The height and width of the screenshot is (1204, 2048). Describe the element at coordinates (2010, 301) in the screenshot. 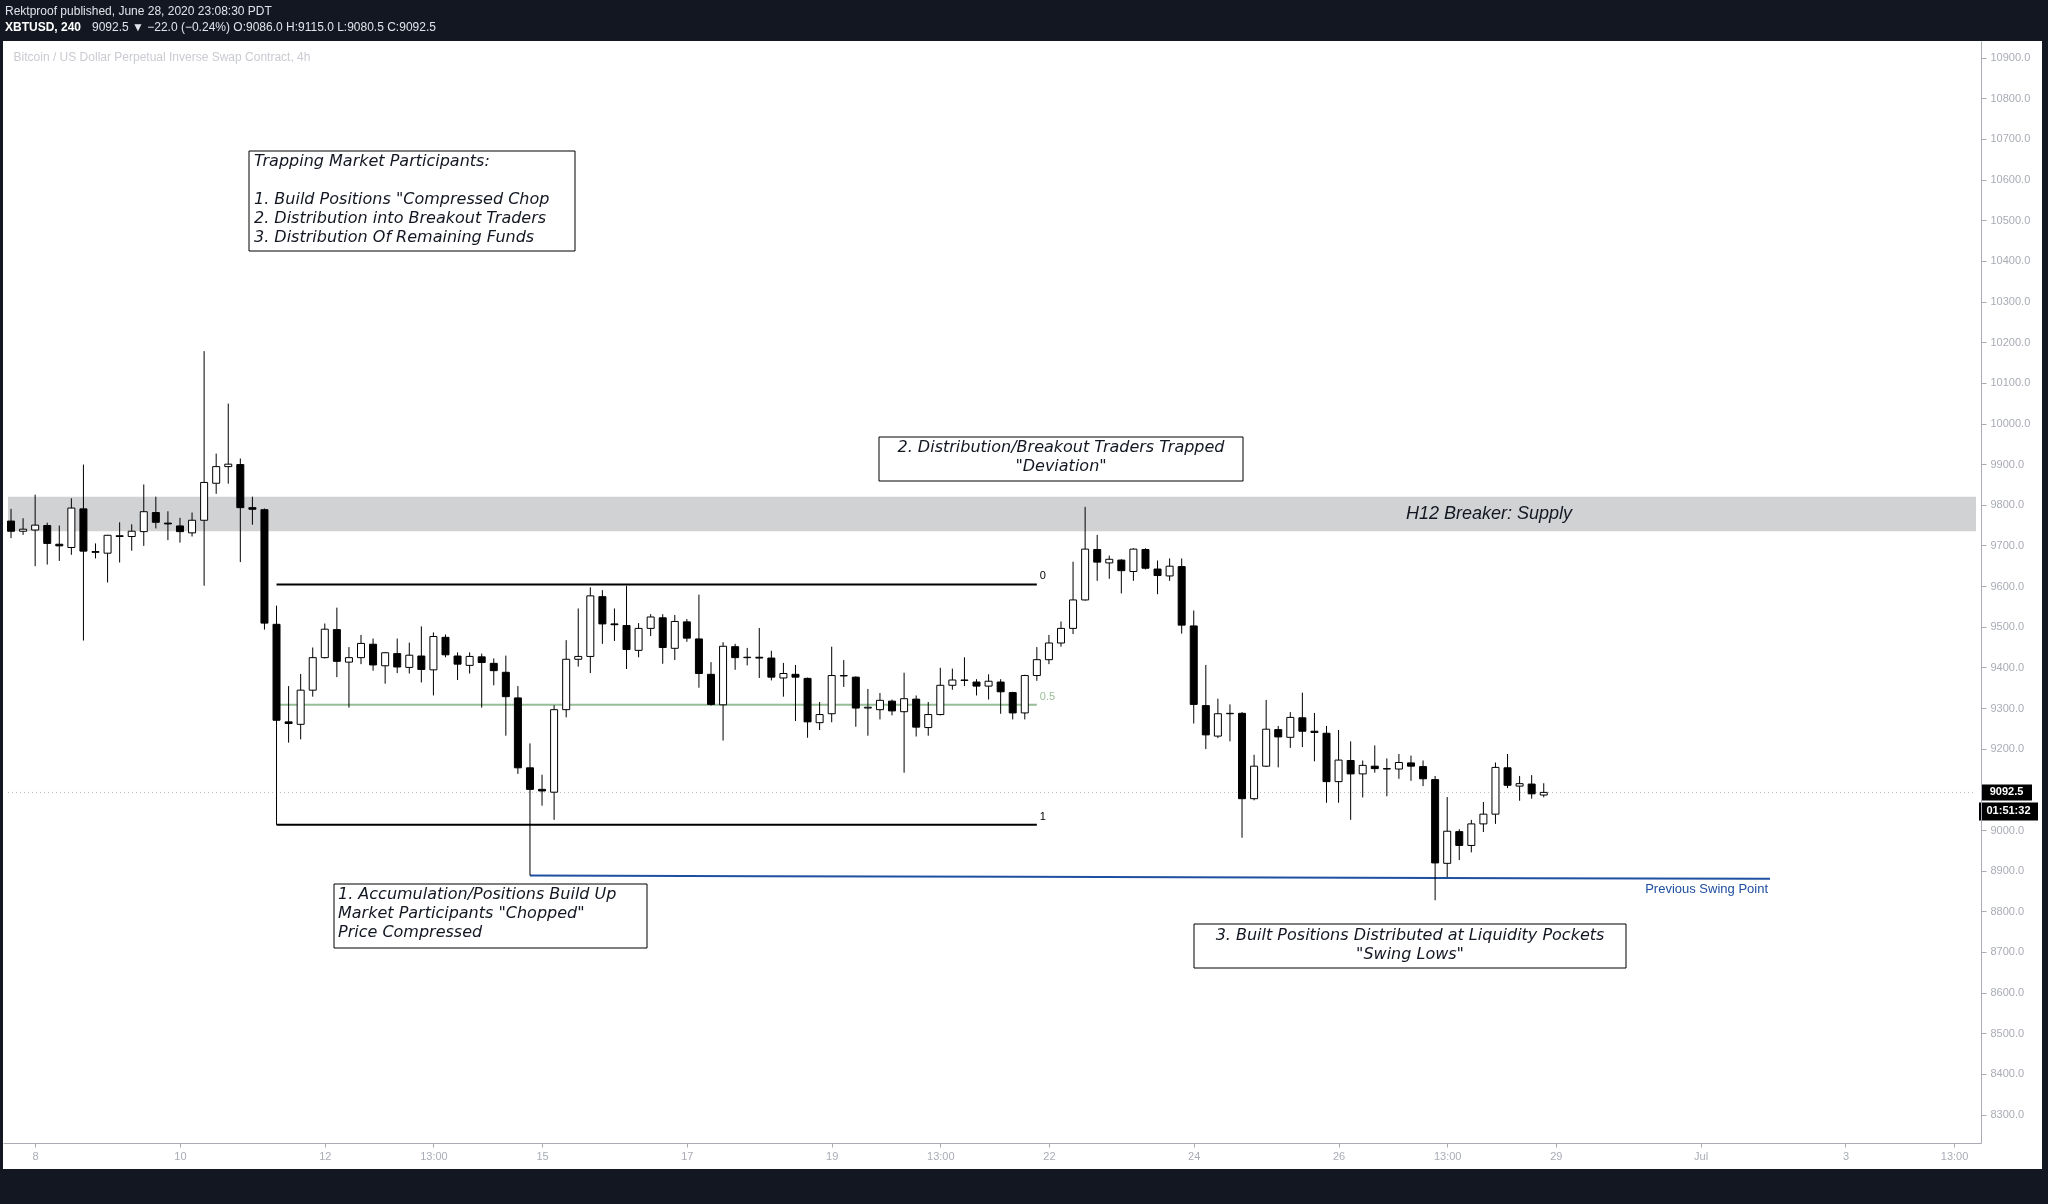

I see `y-tick-label: 10300.0` at that location.